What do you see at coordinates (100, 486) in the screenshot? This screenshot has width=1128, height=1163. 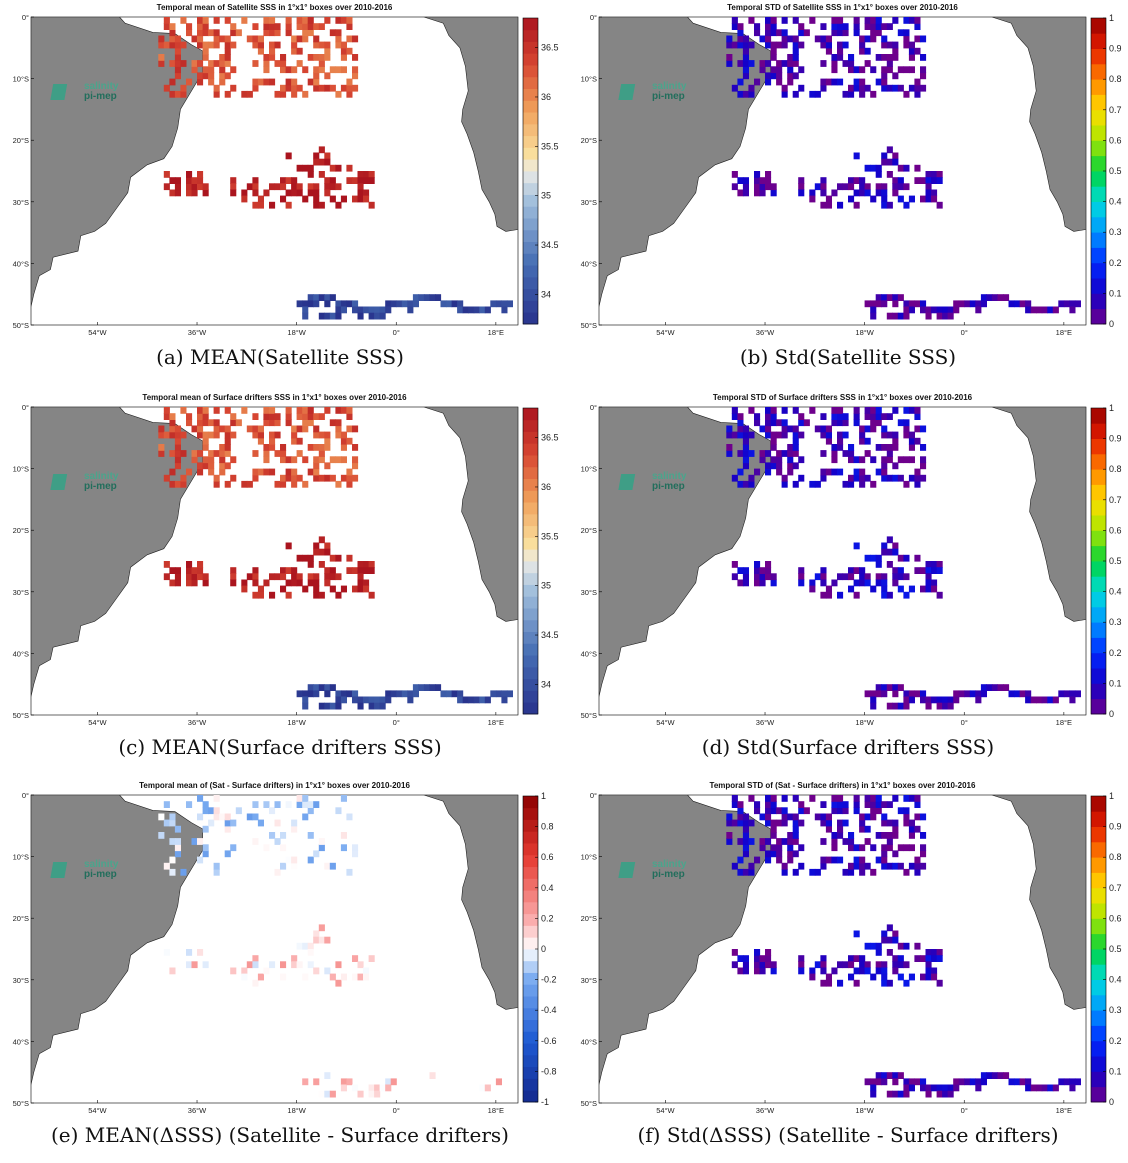 I see `svg-text: pi-mep` at bounding box center [100, 486].